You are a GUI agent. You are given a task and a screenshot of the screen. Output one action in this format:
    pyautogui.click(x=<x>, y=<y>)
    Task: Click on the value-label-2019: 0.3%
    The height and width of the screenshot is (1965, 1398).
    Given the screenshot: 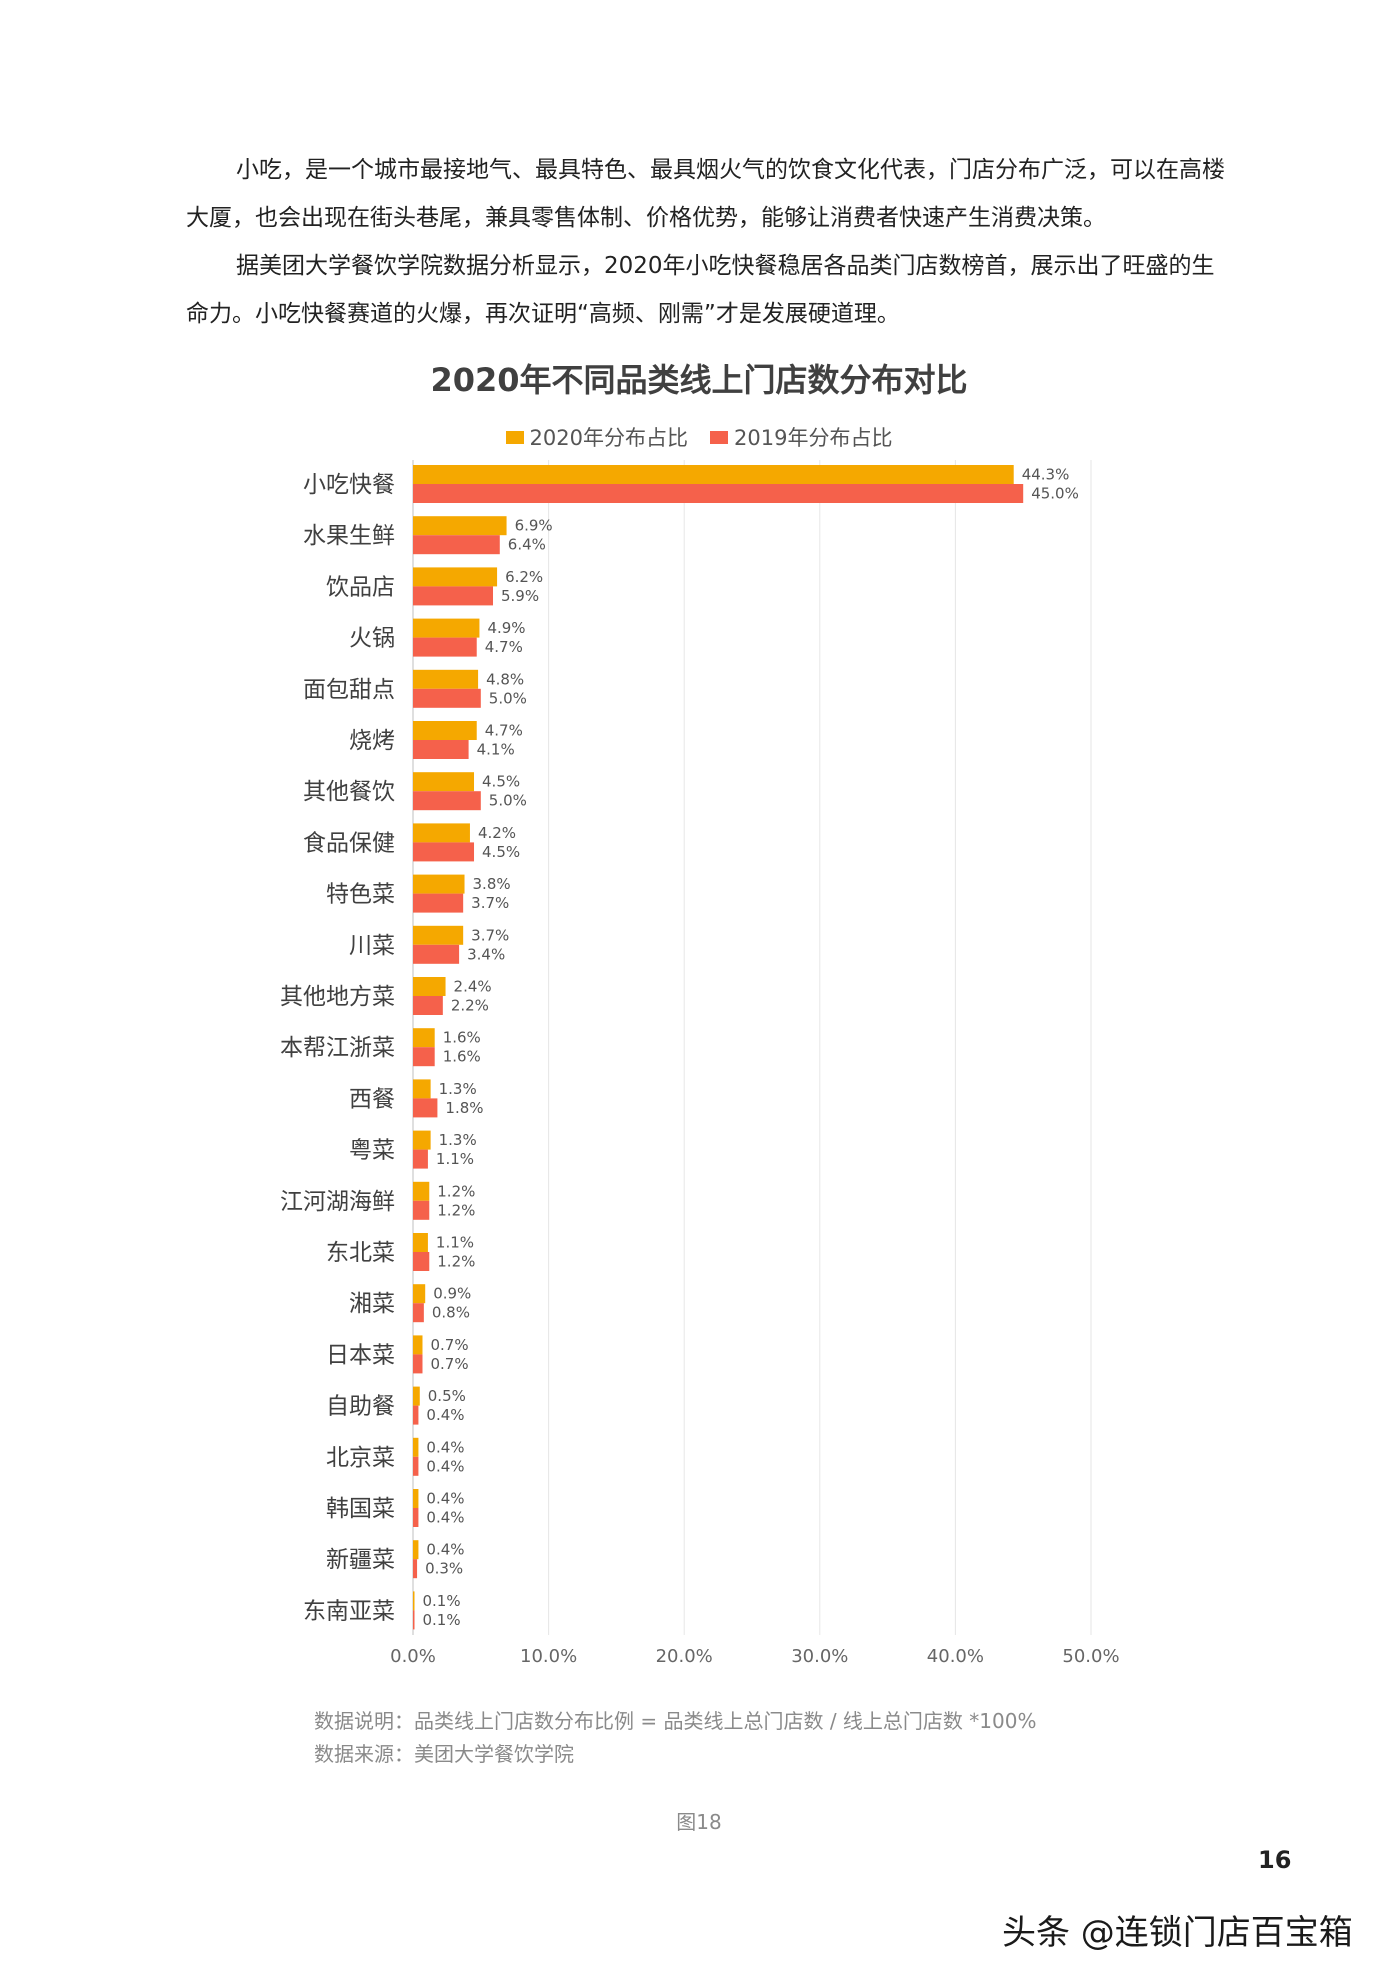 What is the action you would take?
    pyautogui.click(x=444, y=1569)
    